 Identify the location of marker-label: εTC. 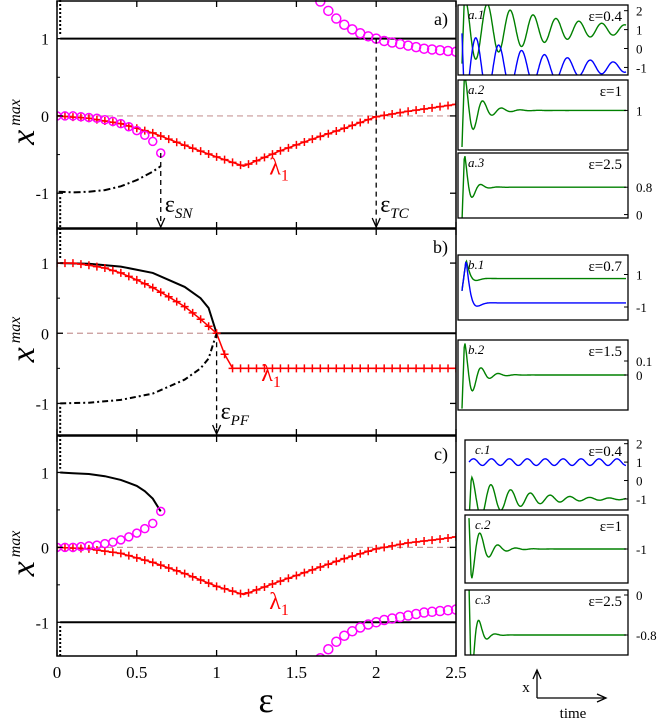
(394, 207).